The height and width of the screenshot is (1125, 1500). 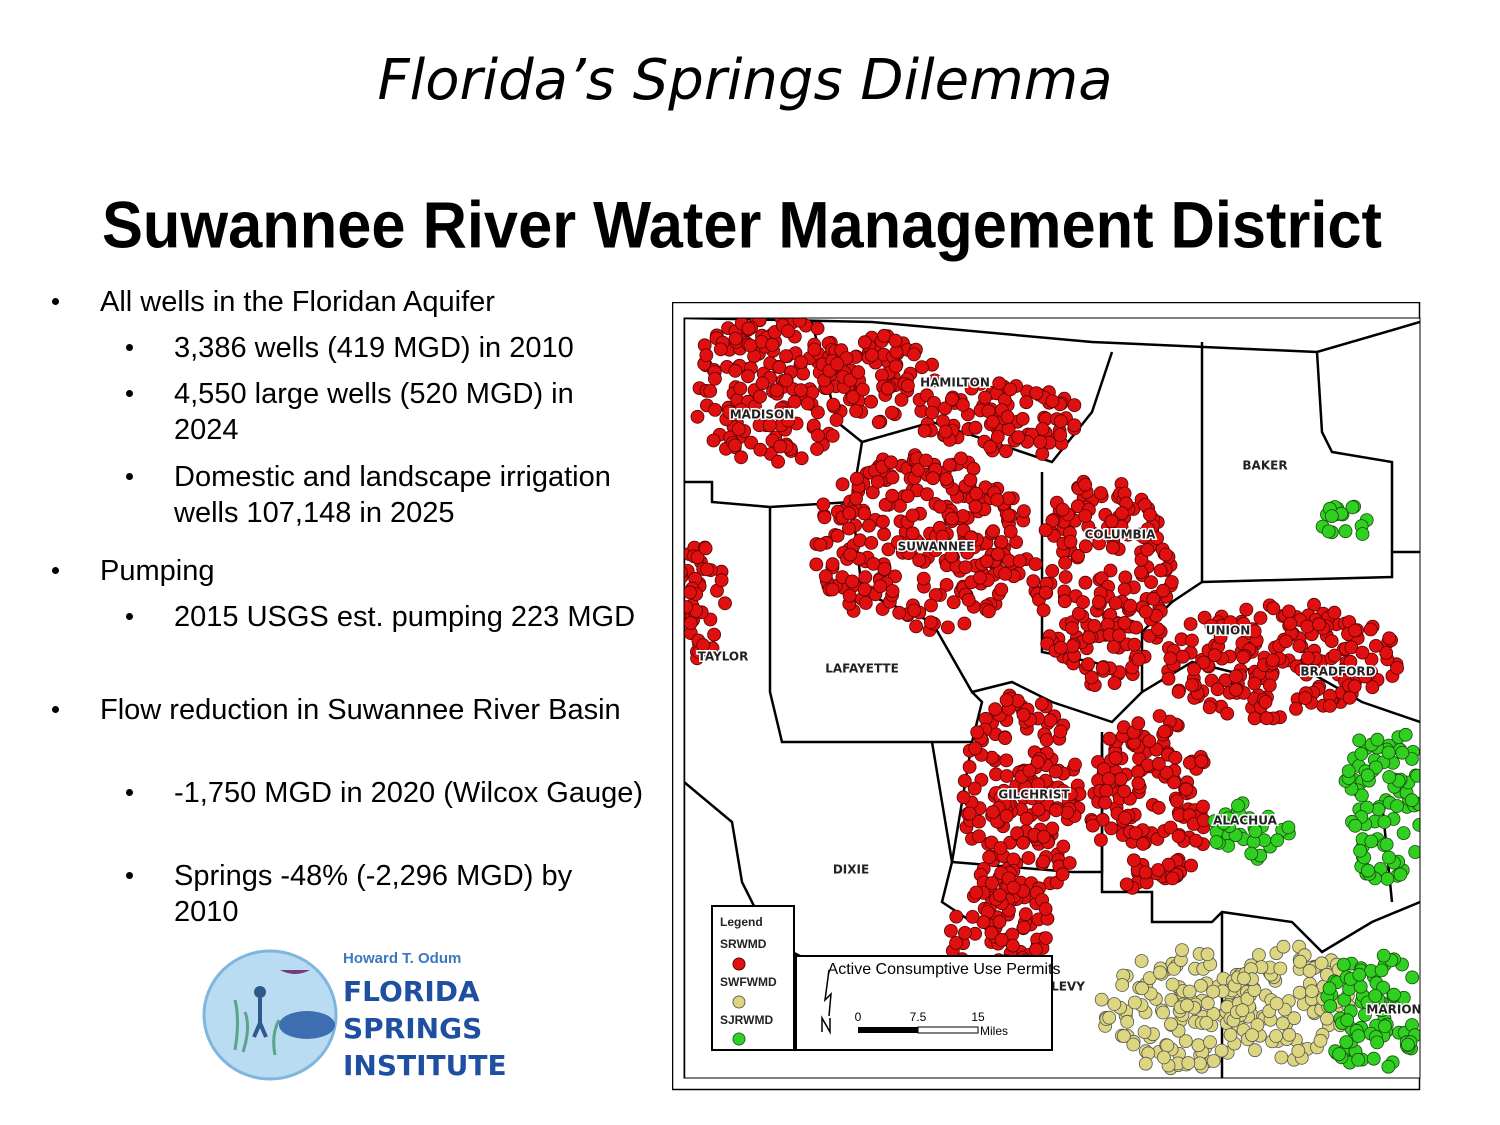 What do you see at coordinates (858, 1017) in the screenshot?
I see `scale-tick: 0` at bounding box center [858, 1017].